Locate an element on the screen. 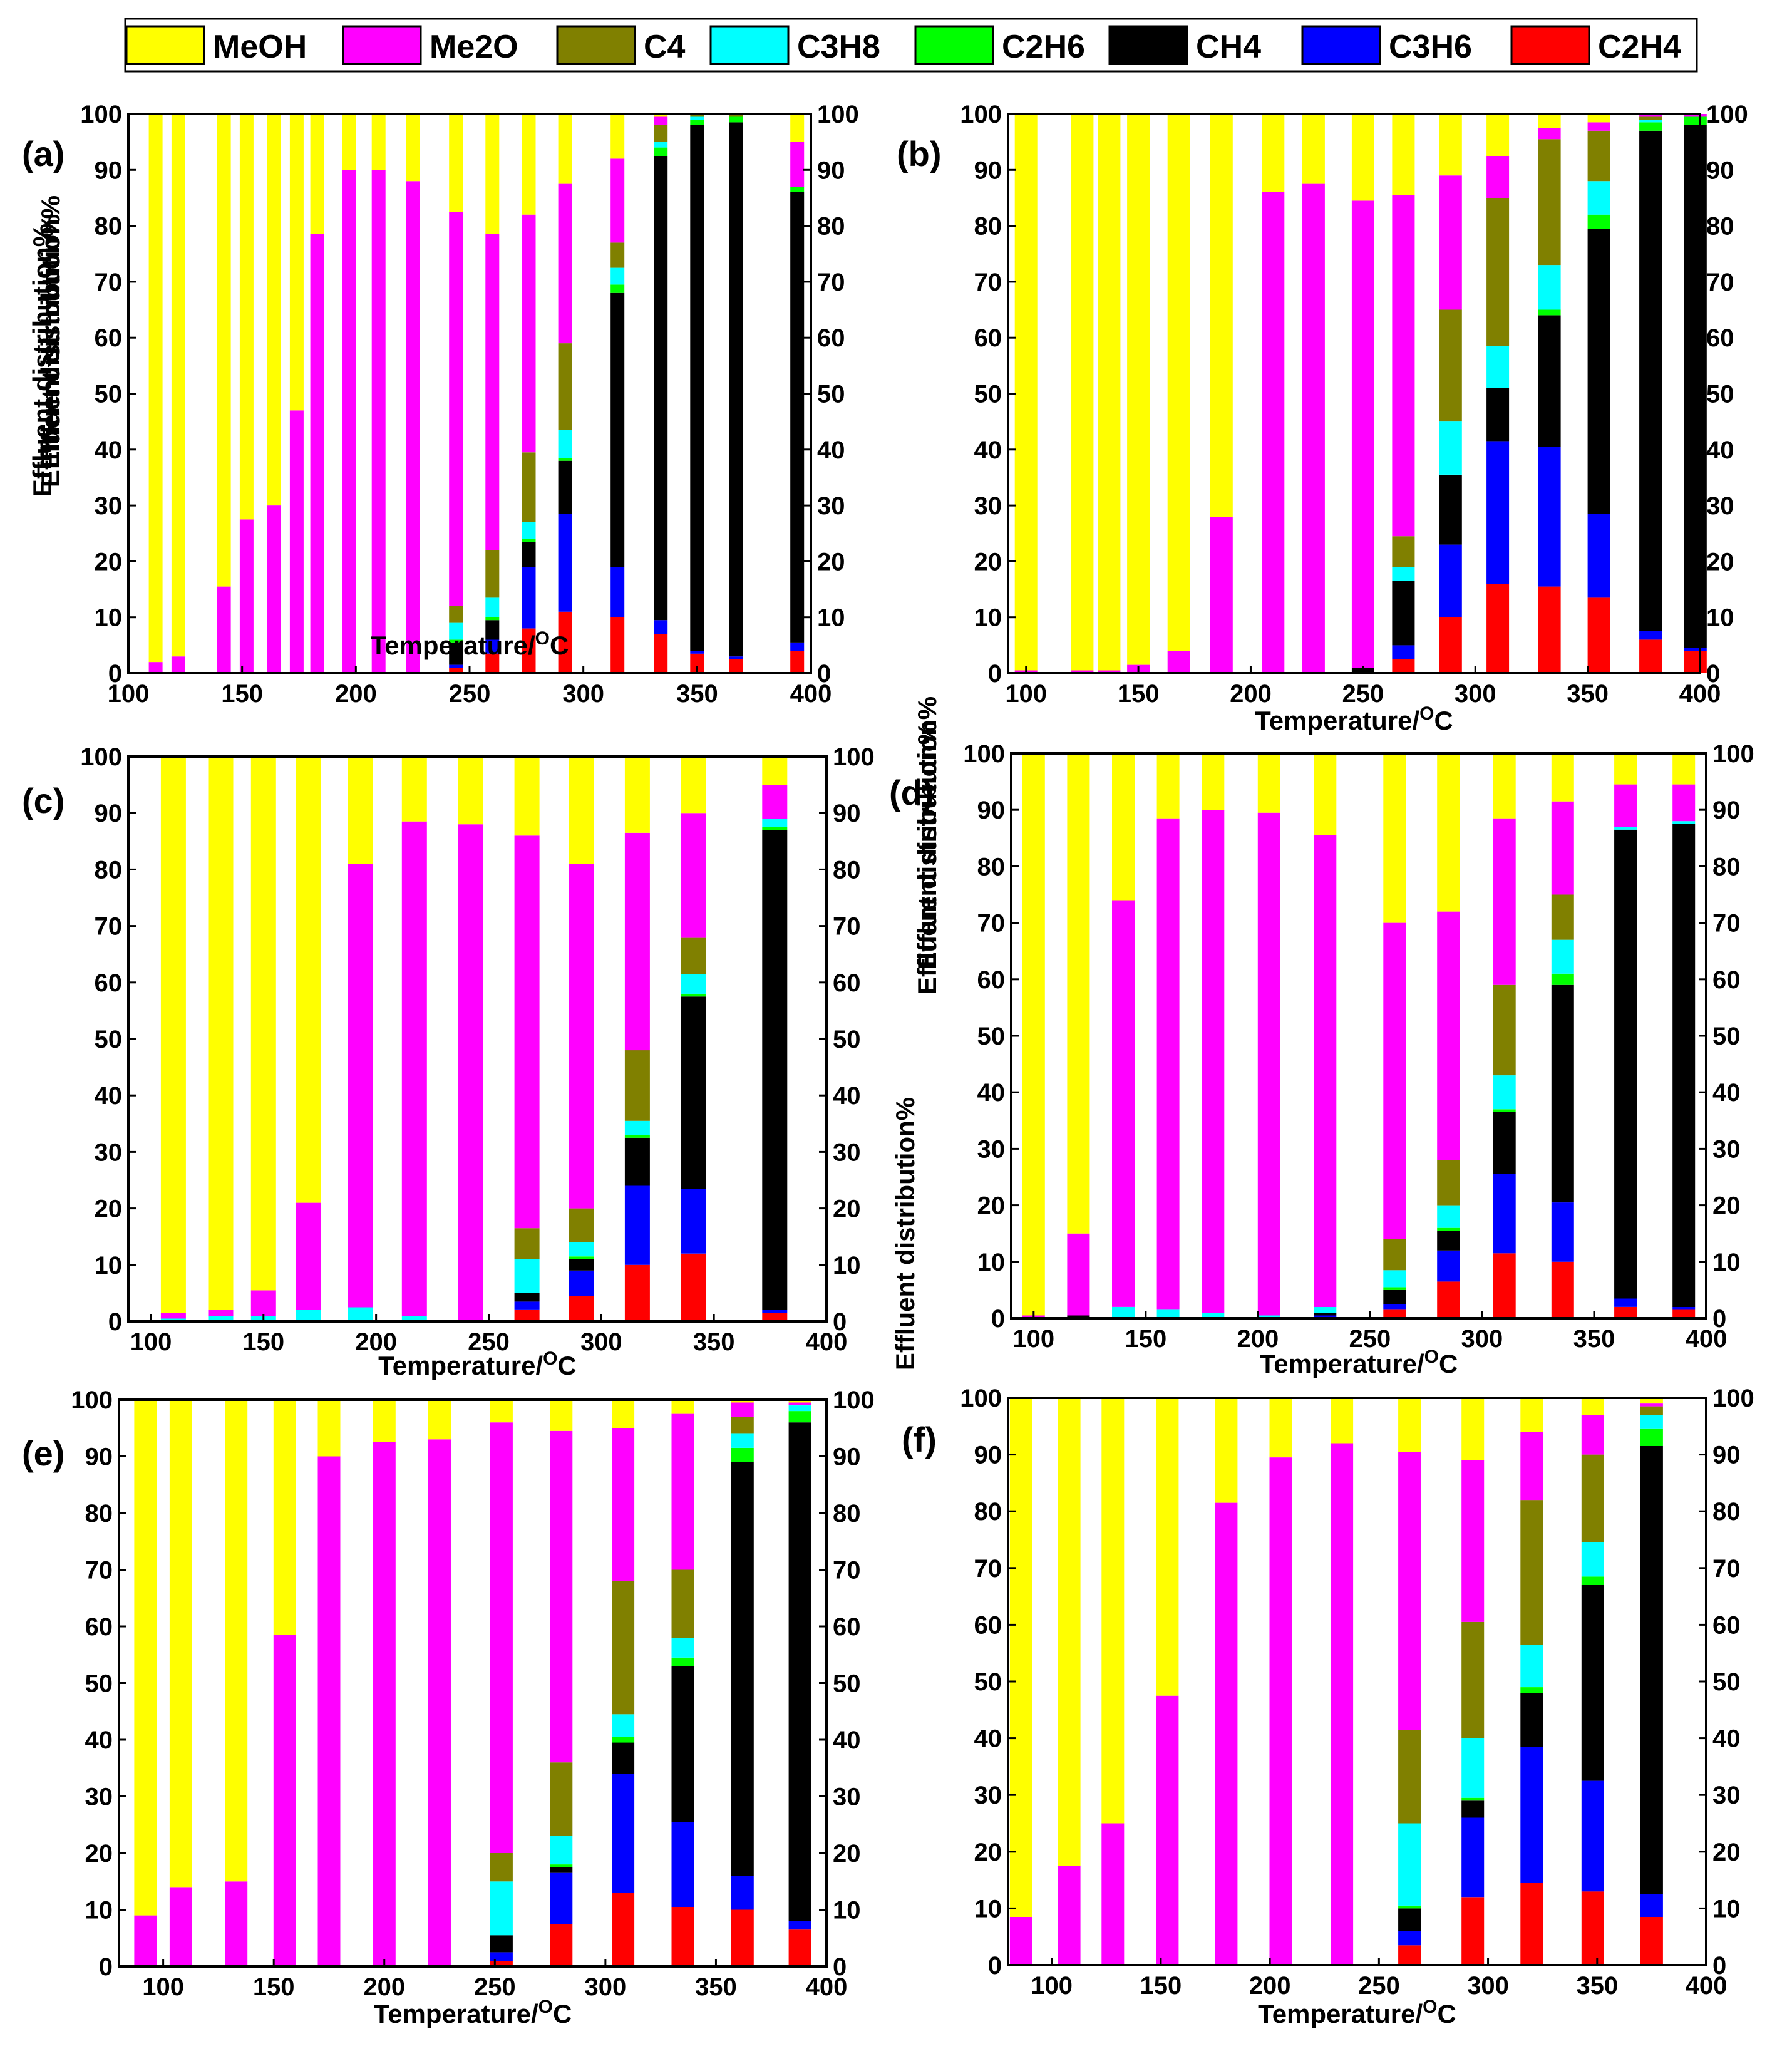 Image resolution: width=1792 pixels, height=2061 pixels. legend-label-c4: C4 is located at coordinates (665, 47).